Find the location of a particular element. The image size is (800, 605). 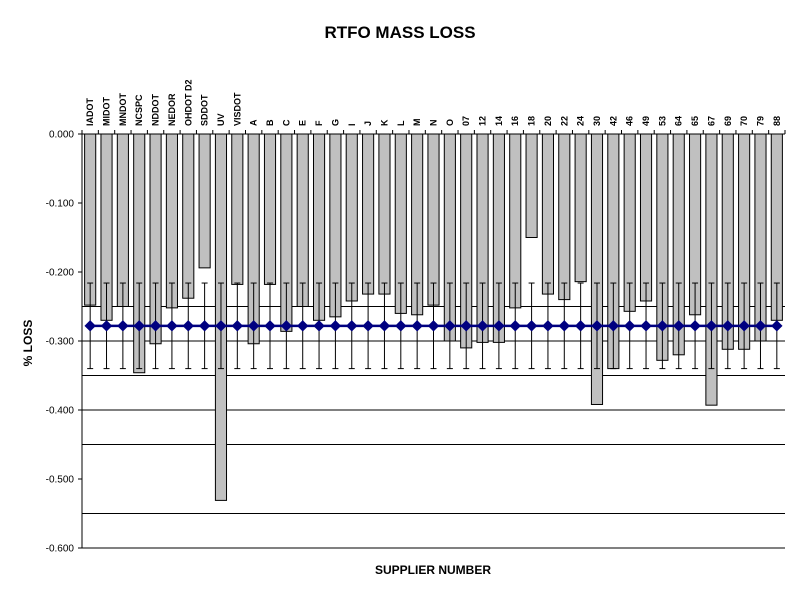

category-label: 30 is located at coordinates (597, 121).